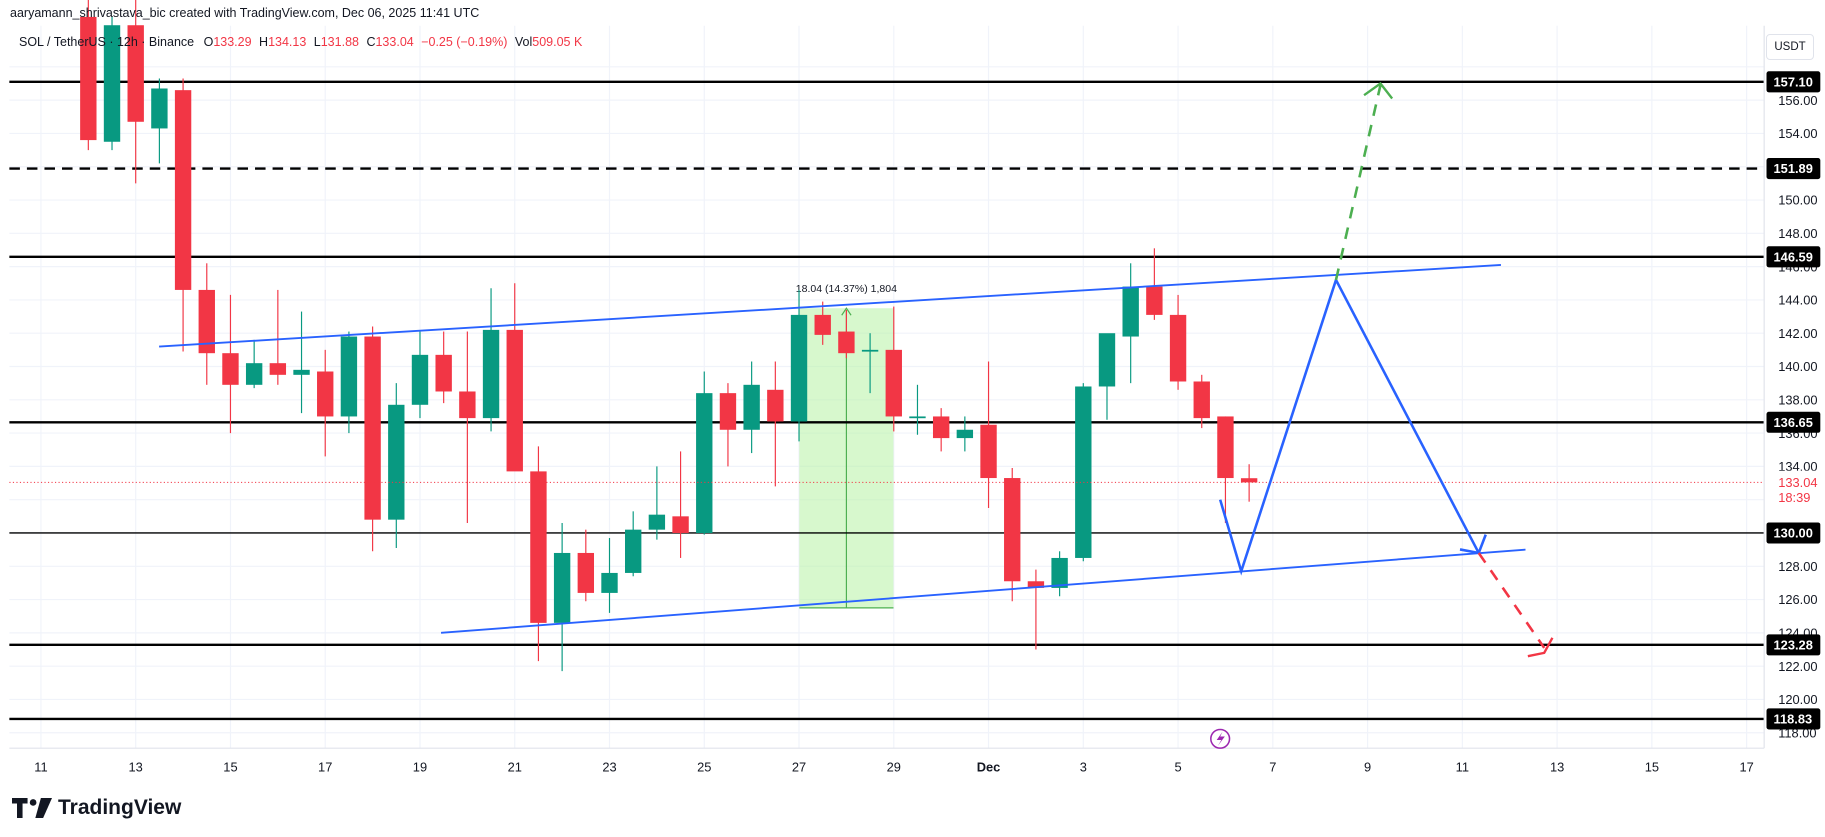  What do you see at coordinates (1378, 90) in the screenshot?
I see `bullish-arrowhead-icon` at bounding box center [1378, 90].